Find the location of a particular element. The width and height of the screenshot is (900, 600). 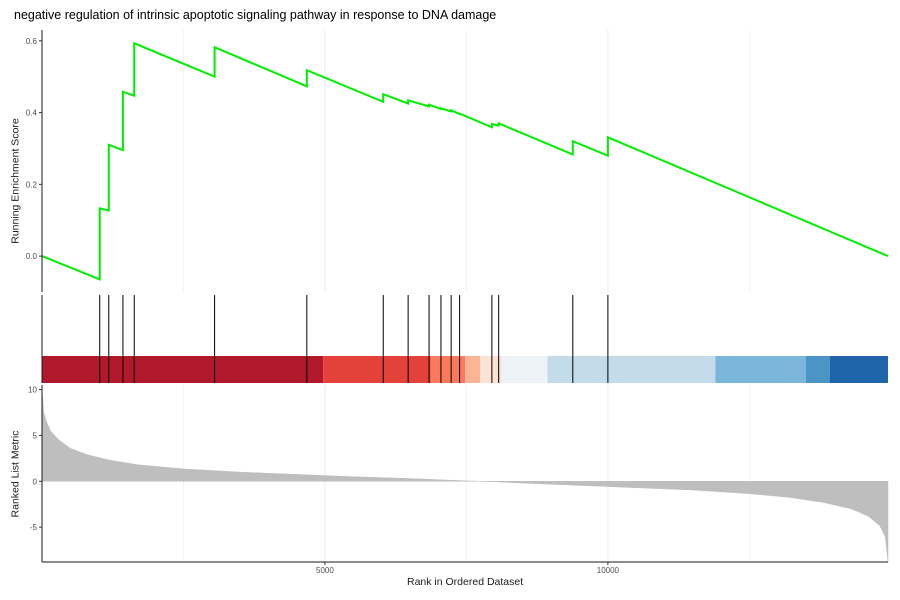

y-tick-label-panel1: 0.0 is located at coordinates (32, 256).